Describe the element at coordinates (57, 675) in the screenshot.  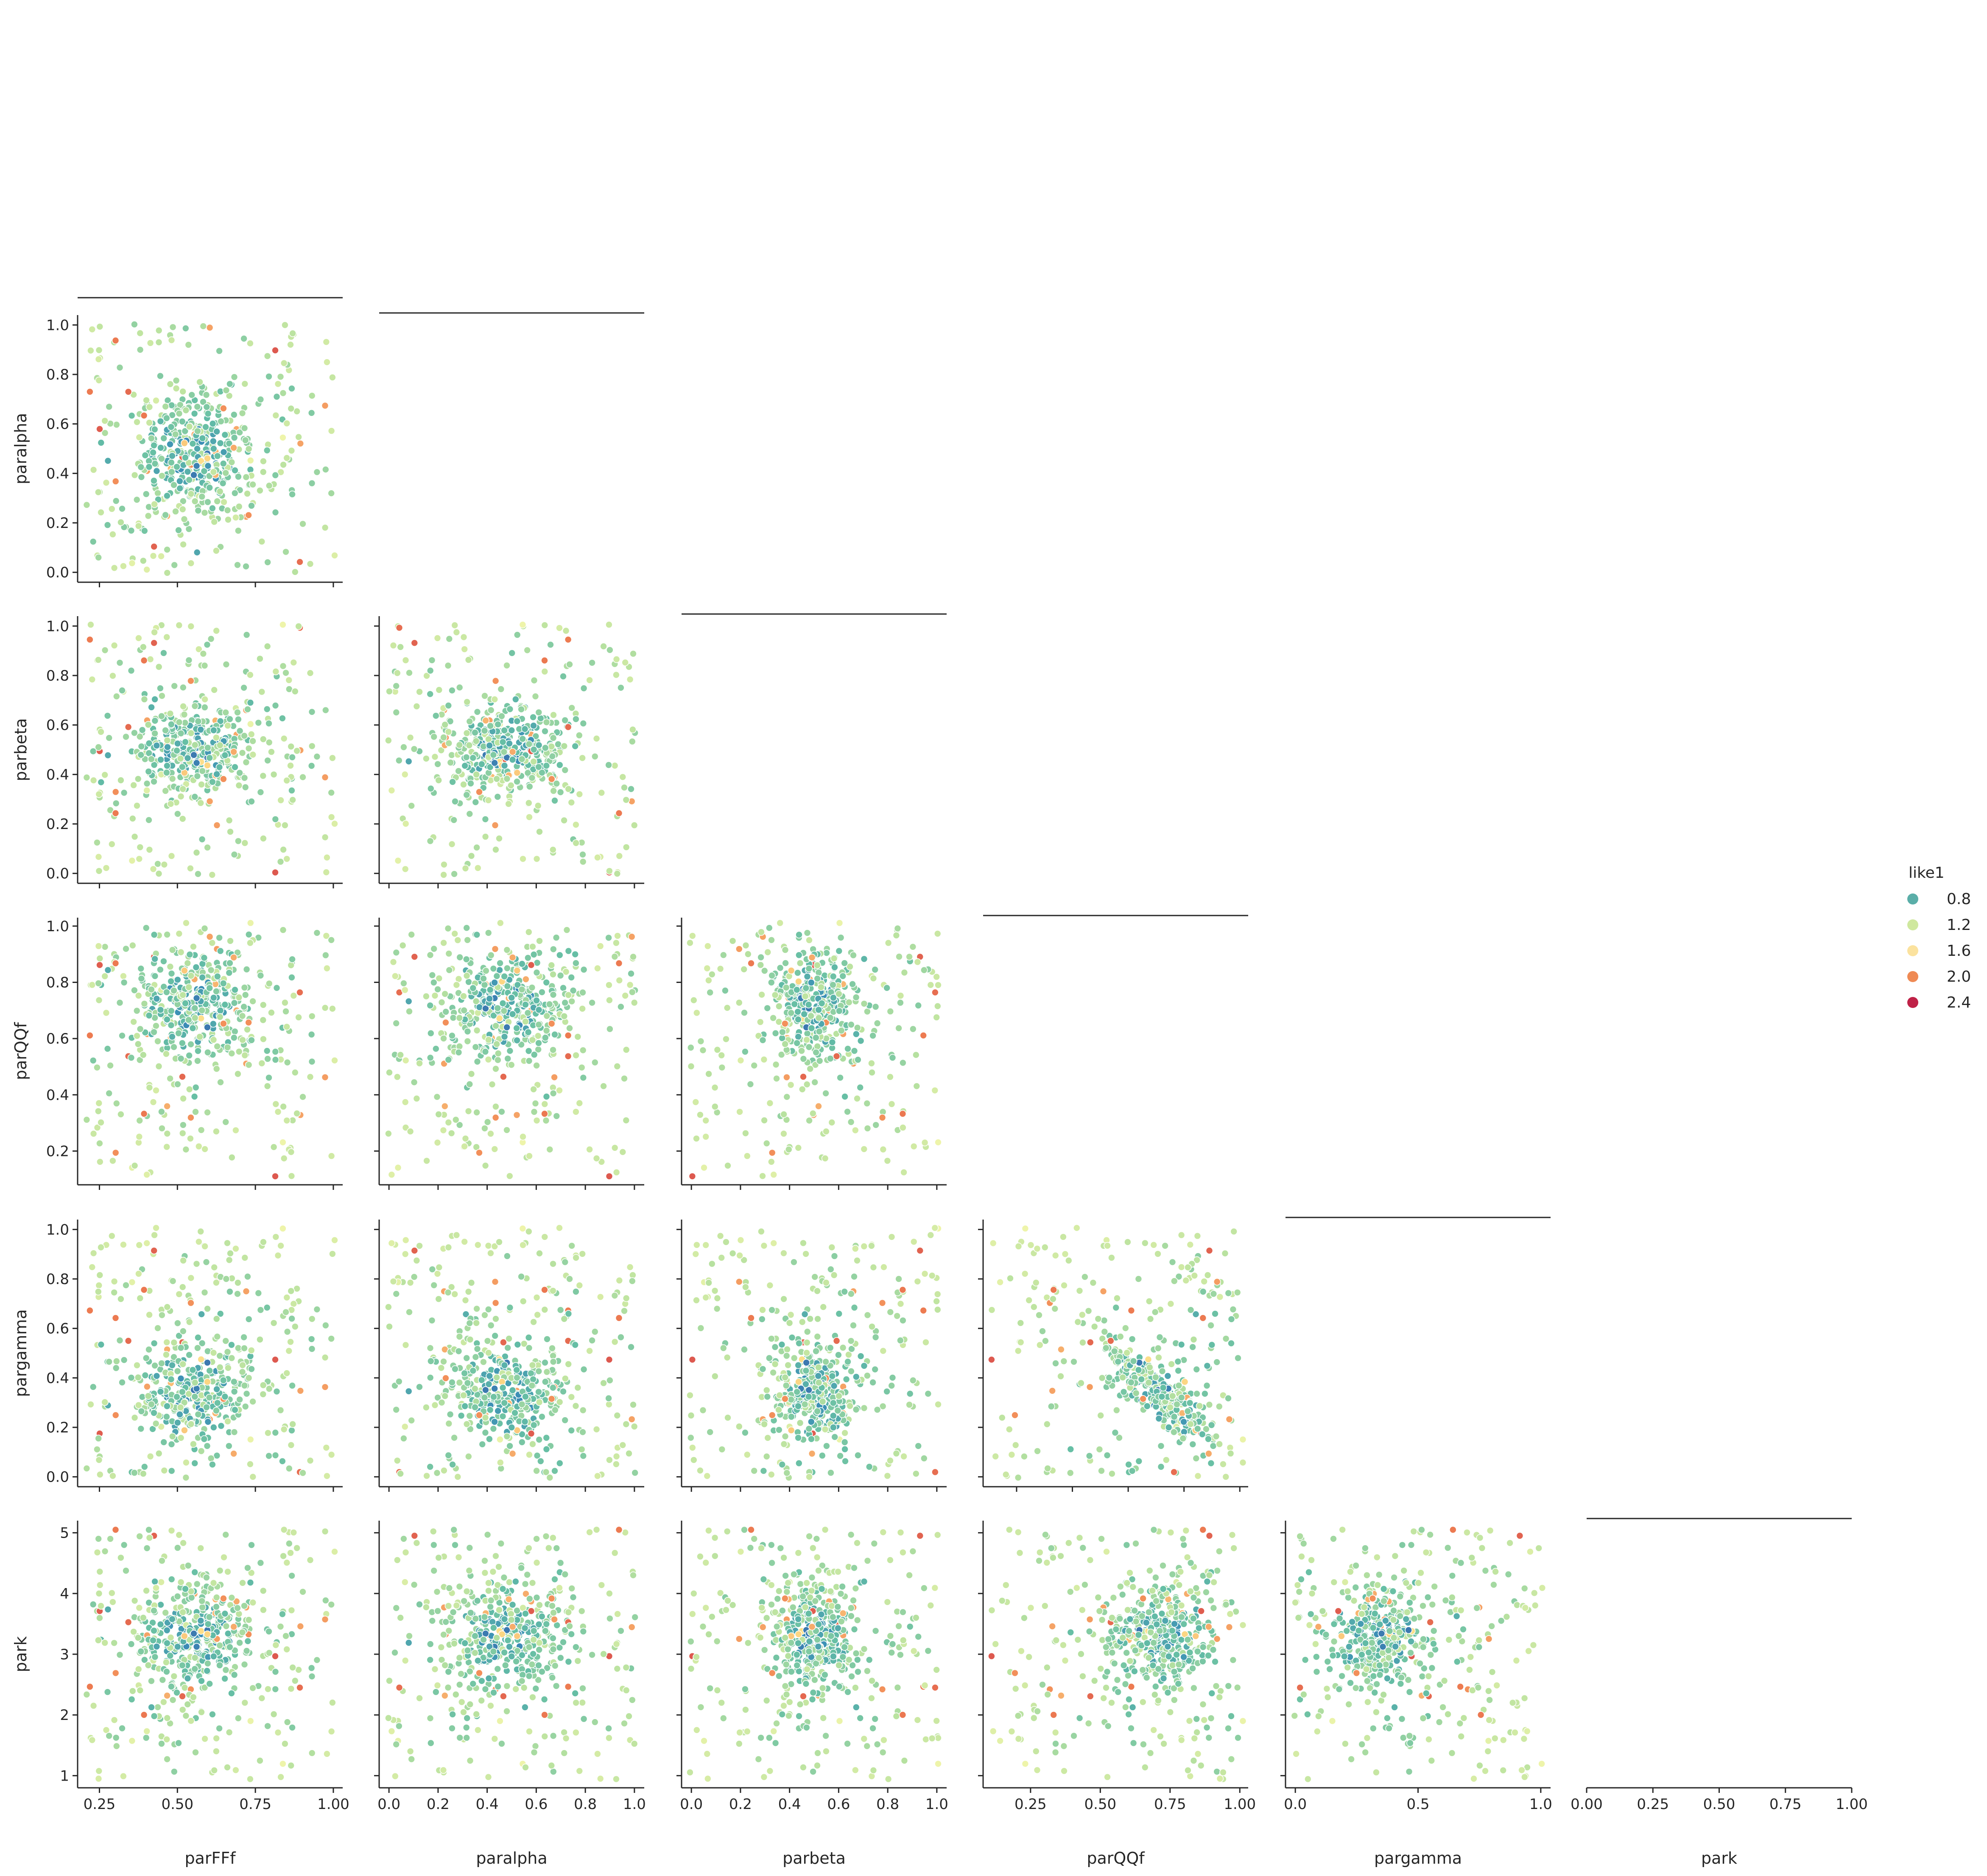
I see `y-tick-label: 0.8` at that location.